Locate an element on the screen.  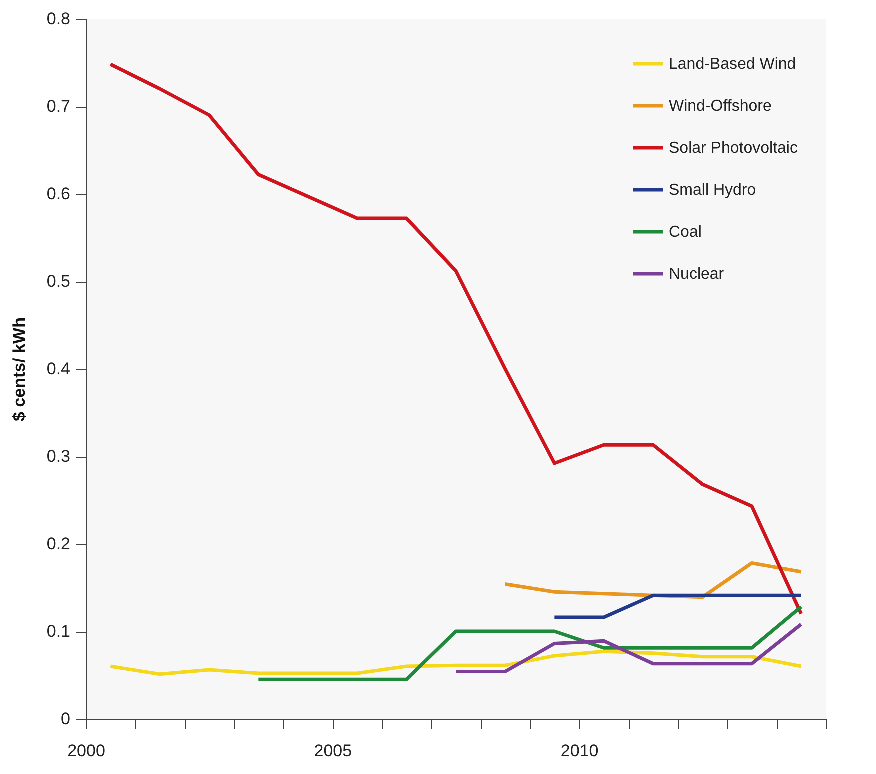
legend-label: Solar Photovoltaic is located at coordinates (733, 148).